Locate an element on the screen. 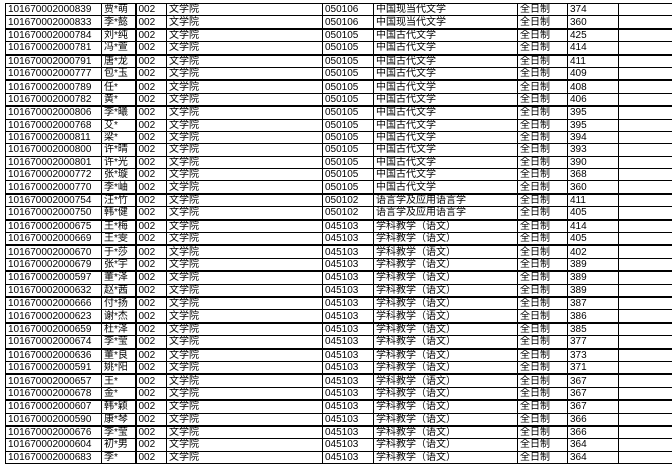 The width and height of the screenshot is (672, 464). name-cell: 王*梅 is located at coordinates (119, 226).